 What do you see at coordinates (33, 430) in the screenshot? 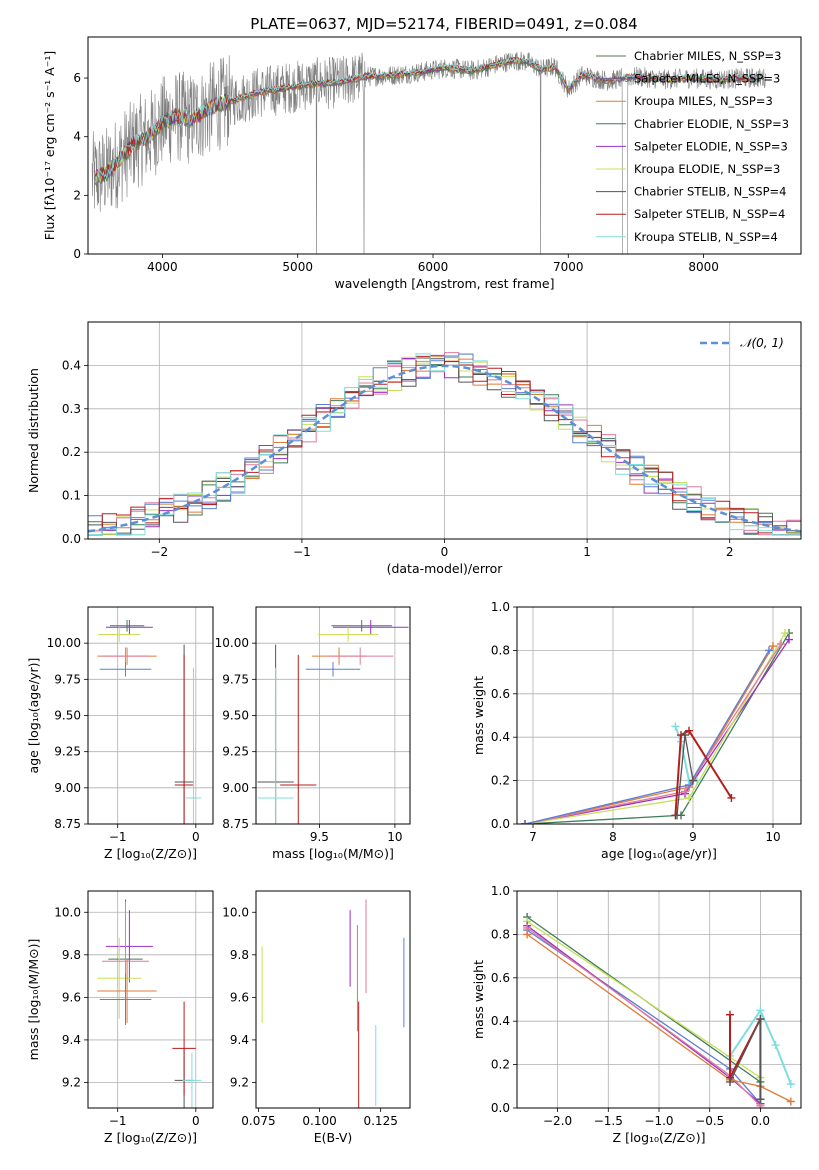
I see `y-axis-label: Normed distribution` at bounding box center [33, 430].